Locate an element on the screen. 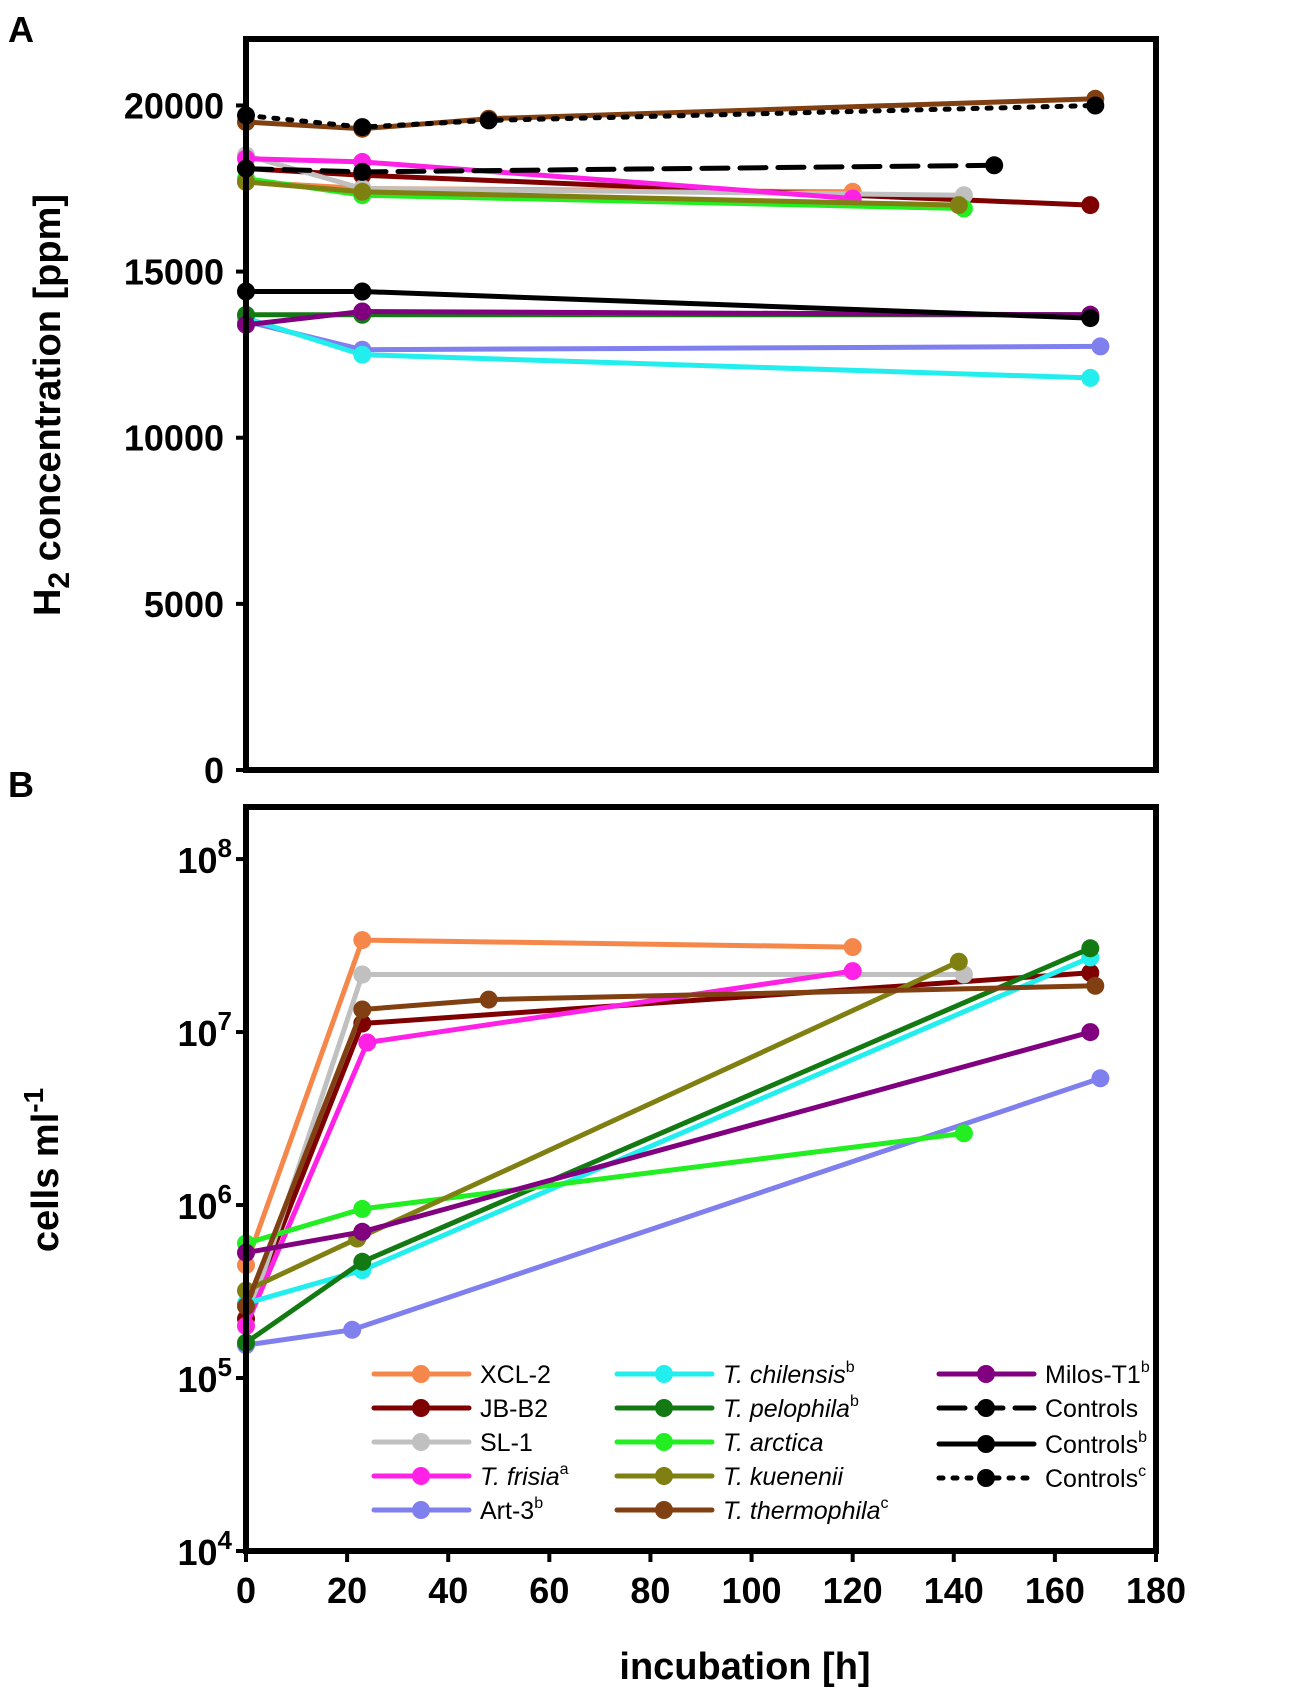  legend-label: Milos-T1b is located at coordinates (1097, 1374).